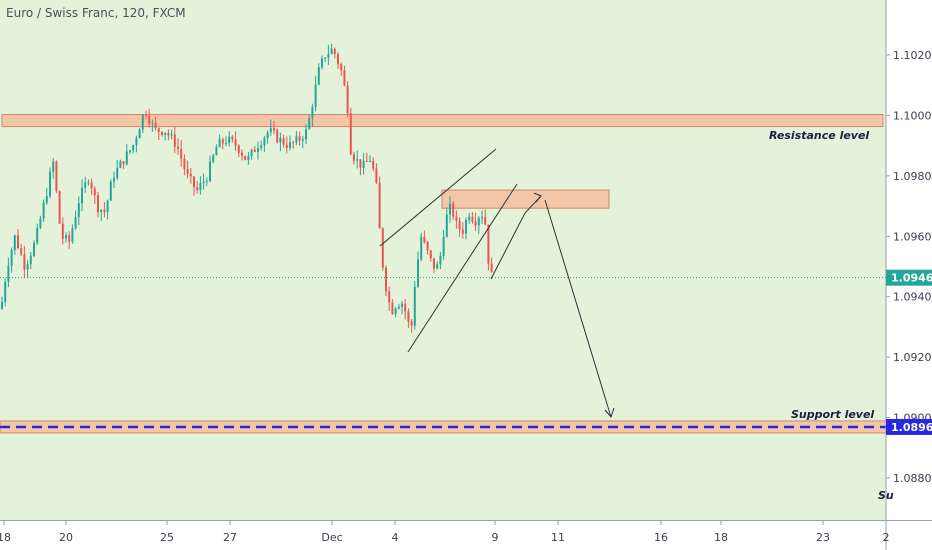 The image size is (932, 550). What do you see at coordinates (167, 537) in the screenshot?
I see `x-tick-label: 25` at bounding box center [167, 537].